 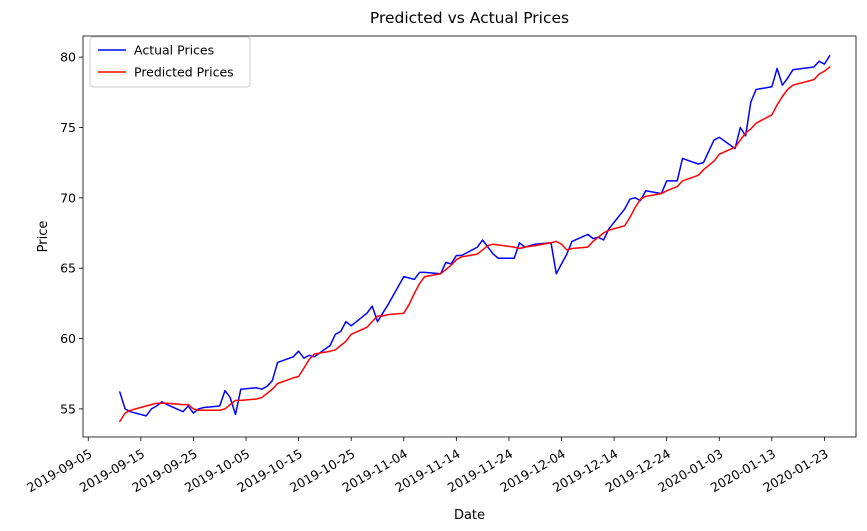 I want to click on y-axis: 55 60 65 70 75 80, so click(x=71, y=233).